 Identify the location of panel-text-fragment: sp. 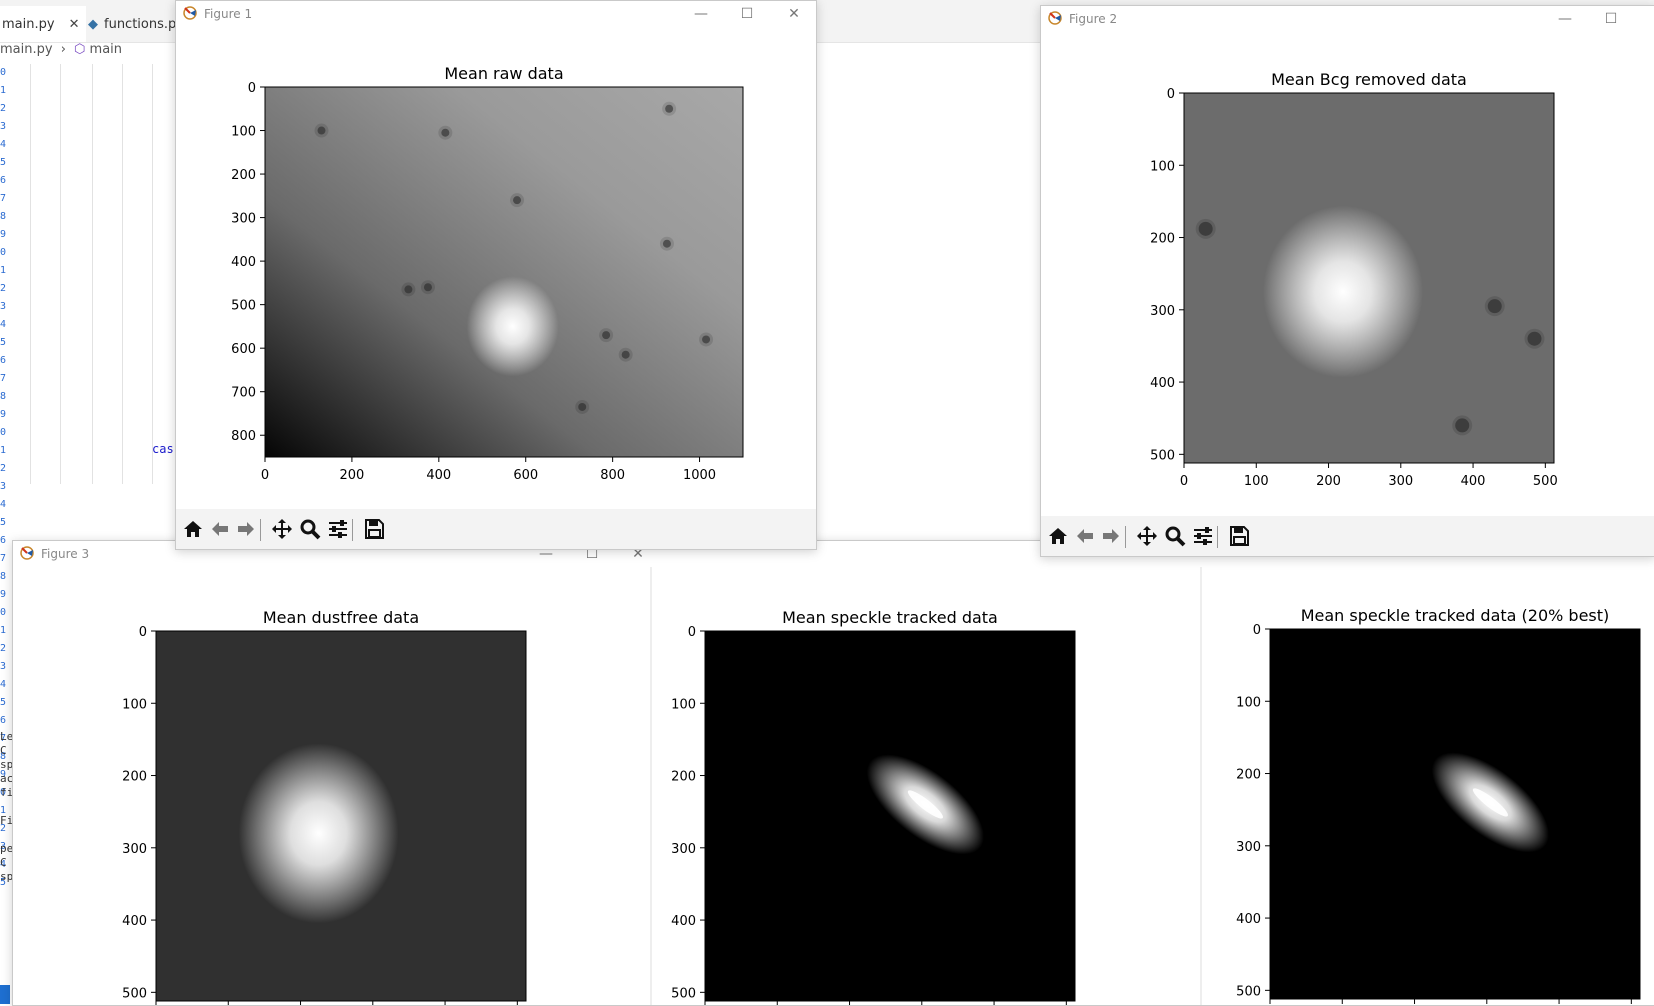
(7, 876).